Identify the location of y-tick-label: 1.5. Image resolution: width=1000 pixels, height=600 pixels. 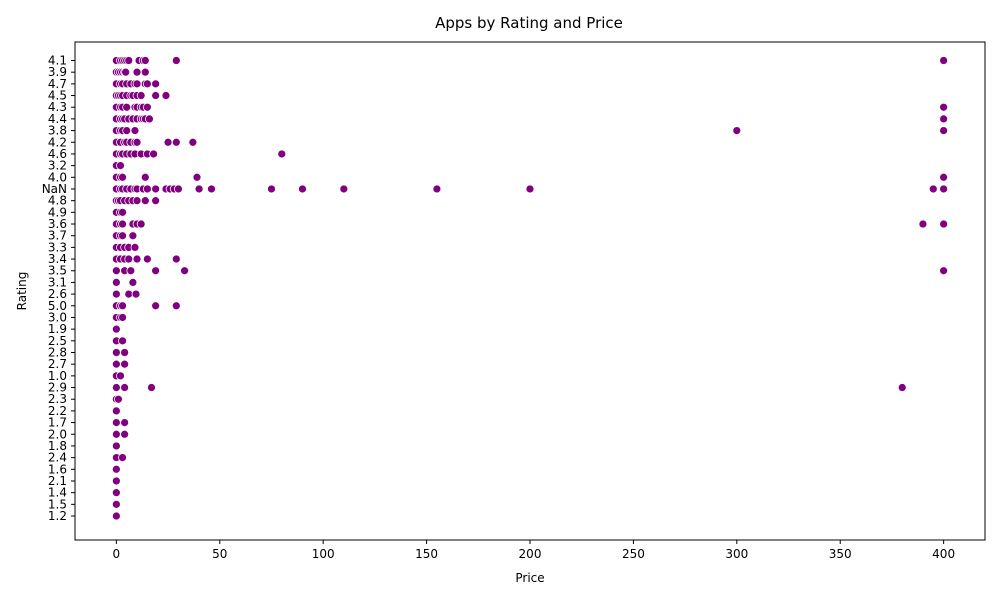
(57, 504).